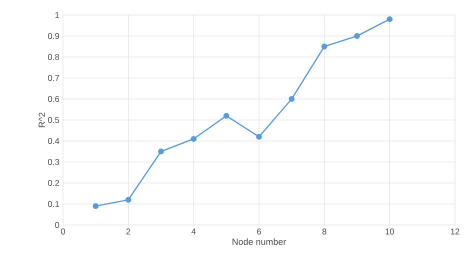 This screenshot has height=280, width=474. Describe the element at coordinates (54, 141) in the screenshot. I see `y-tick-label: 0.4` at that location.